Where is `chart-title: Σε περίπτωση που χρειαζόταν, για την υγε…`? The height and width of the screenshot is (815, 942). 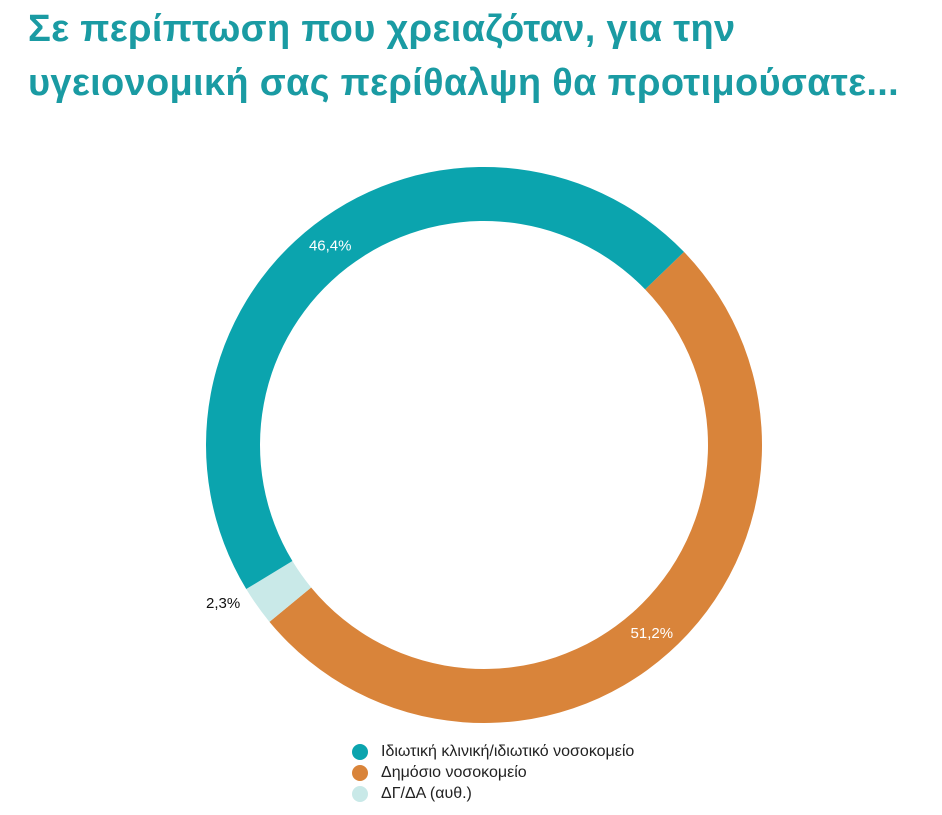 chart-title: Σε περίπτωση που χρειαζόταν, για την υγε… is located at coordinates (464, 56).